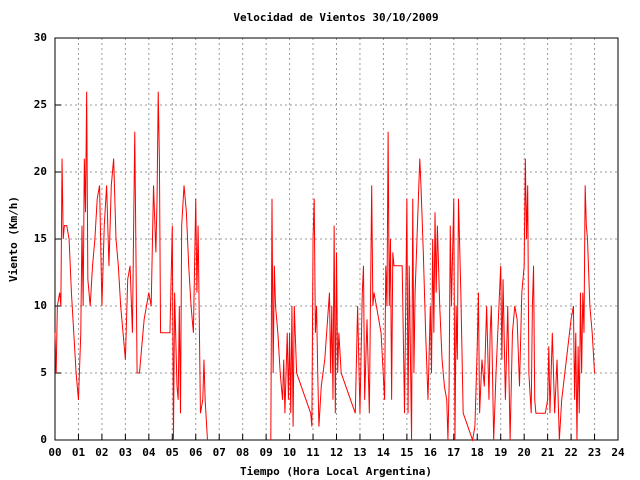 The image size is (640, 480). What do you see at coordinates (500, 452) in the screenshot?
I see `x-tick-label: 19` at bounding box center [500, 452].